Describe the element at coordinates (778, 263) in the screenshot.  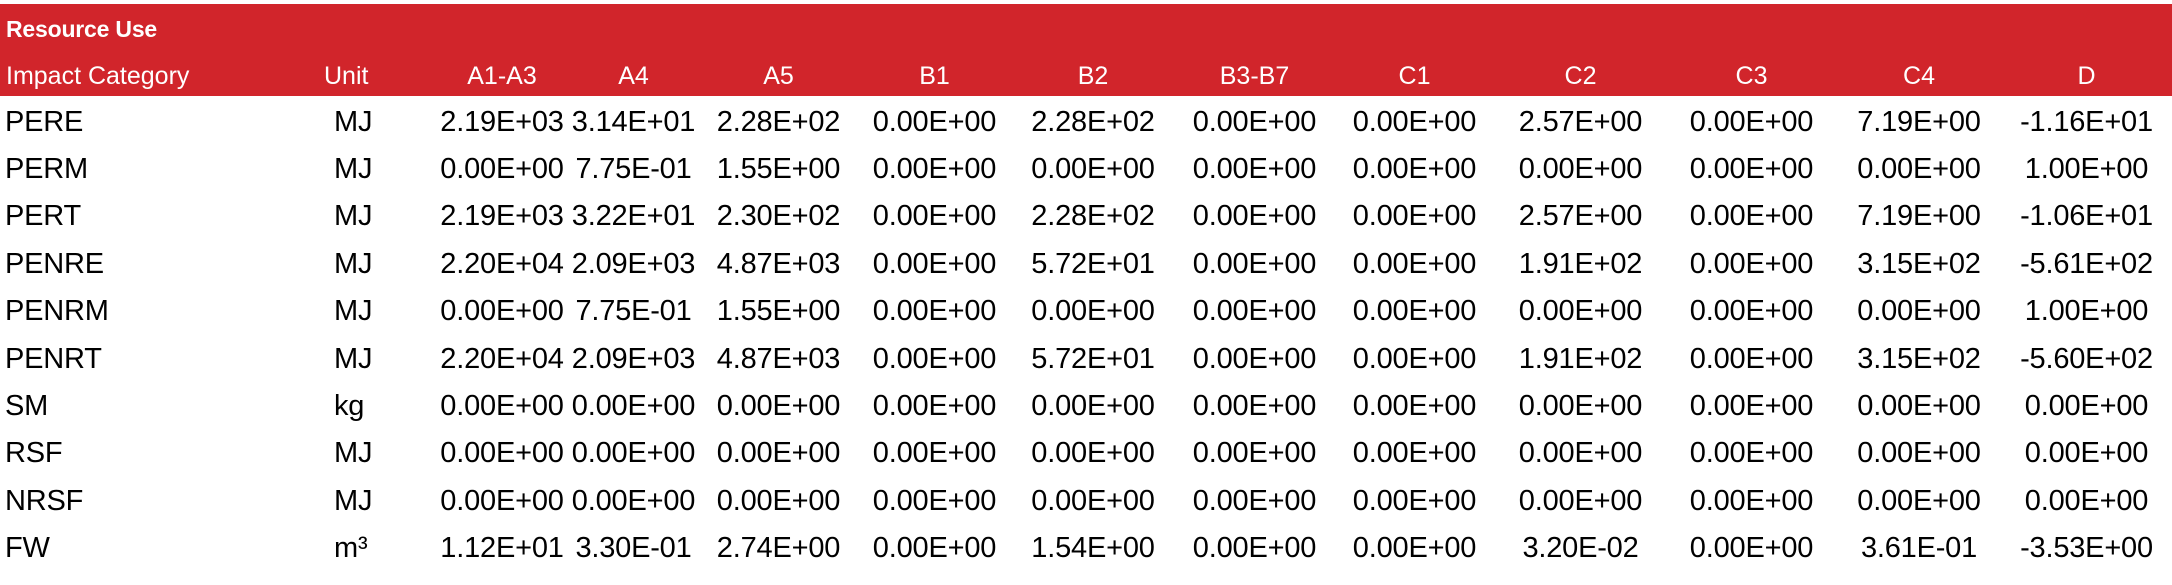
I see `value-cell: 4.87E+03` at that location.